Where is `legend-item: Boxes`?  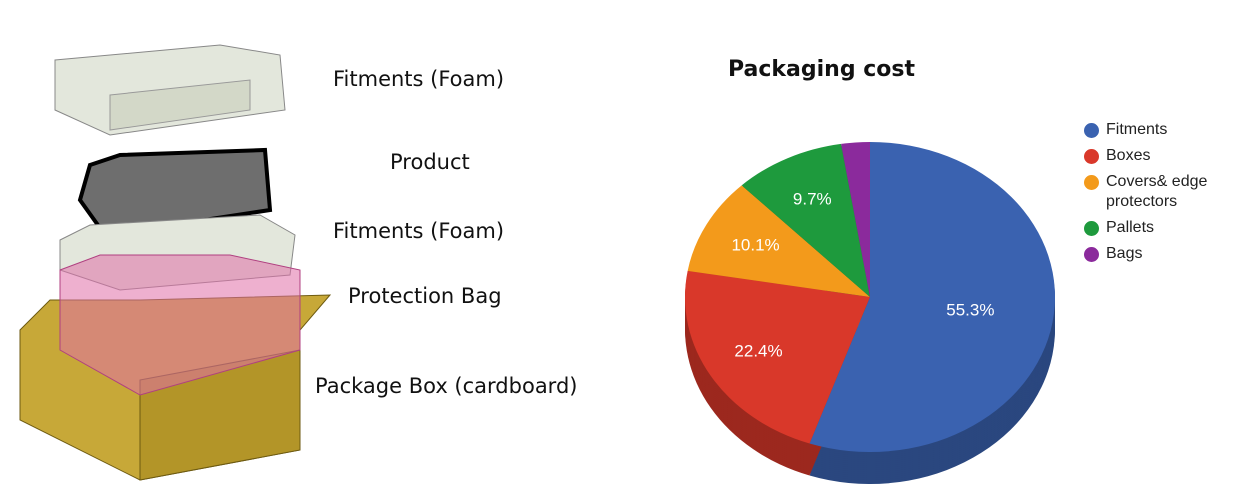
legend-item: Boxes is located at coordinates (1149, 156).